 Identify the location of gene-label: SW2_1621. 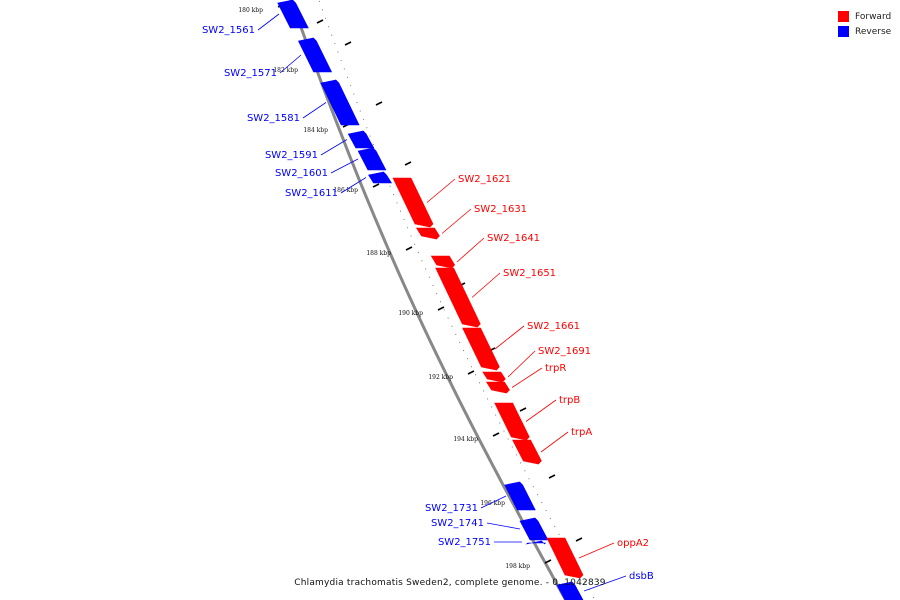
(484, 179).